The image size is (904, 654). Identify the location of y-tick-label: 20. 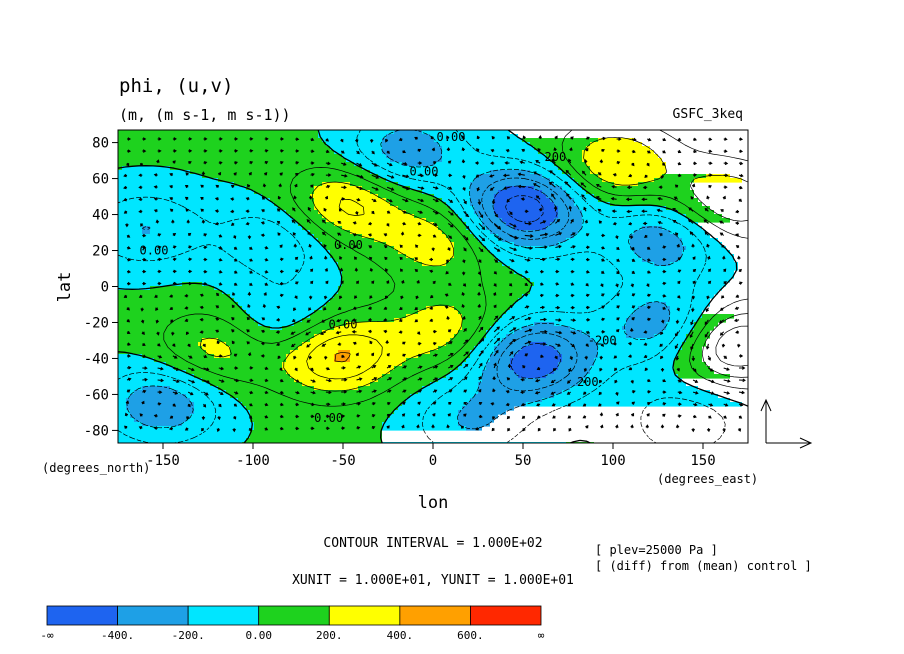
(100, 252).